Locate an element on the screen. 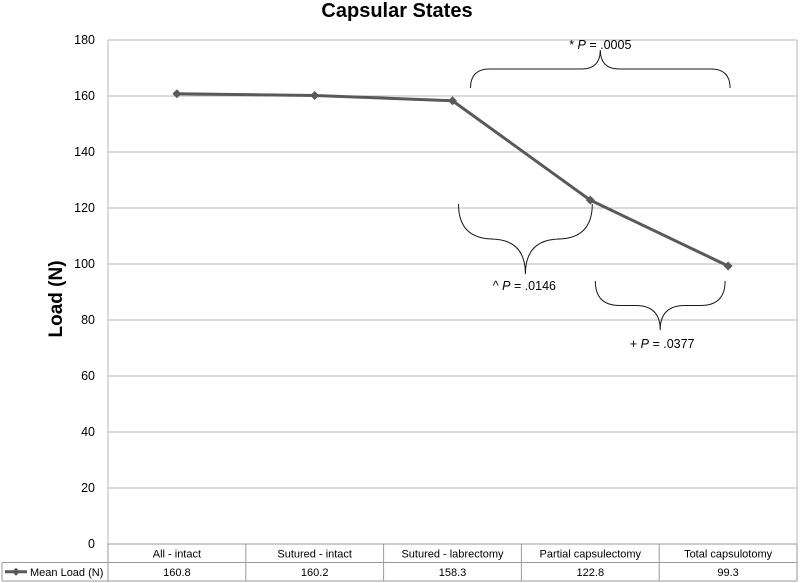 The height and width of the screenshot is (583, 800). p-value-text: = .0005 is located at coordinates (609, 45).